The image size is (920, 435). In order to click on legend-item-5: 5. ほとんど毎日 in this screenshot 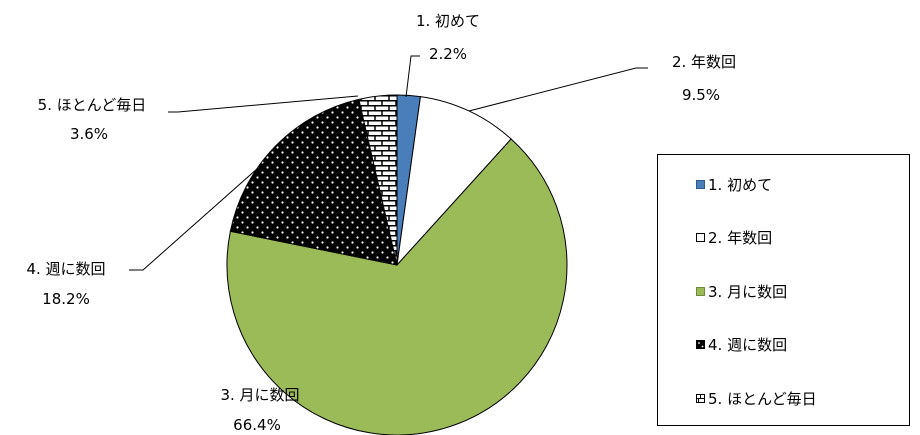, I will do `click(756, 398)`.